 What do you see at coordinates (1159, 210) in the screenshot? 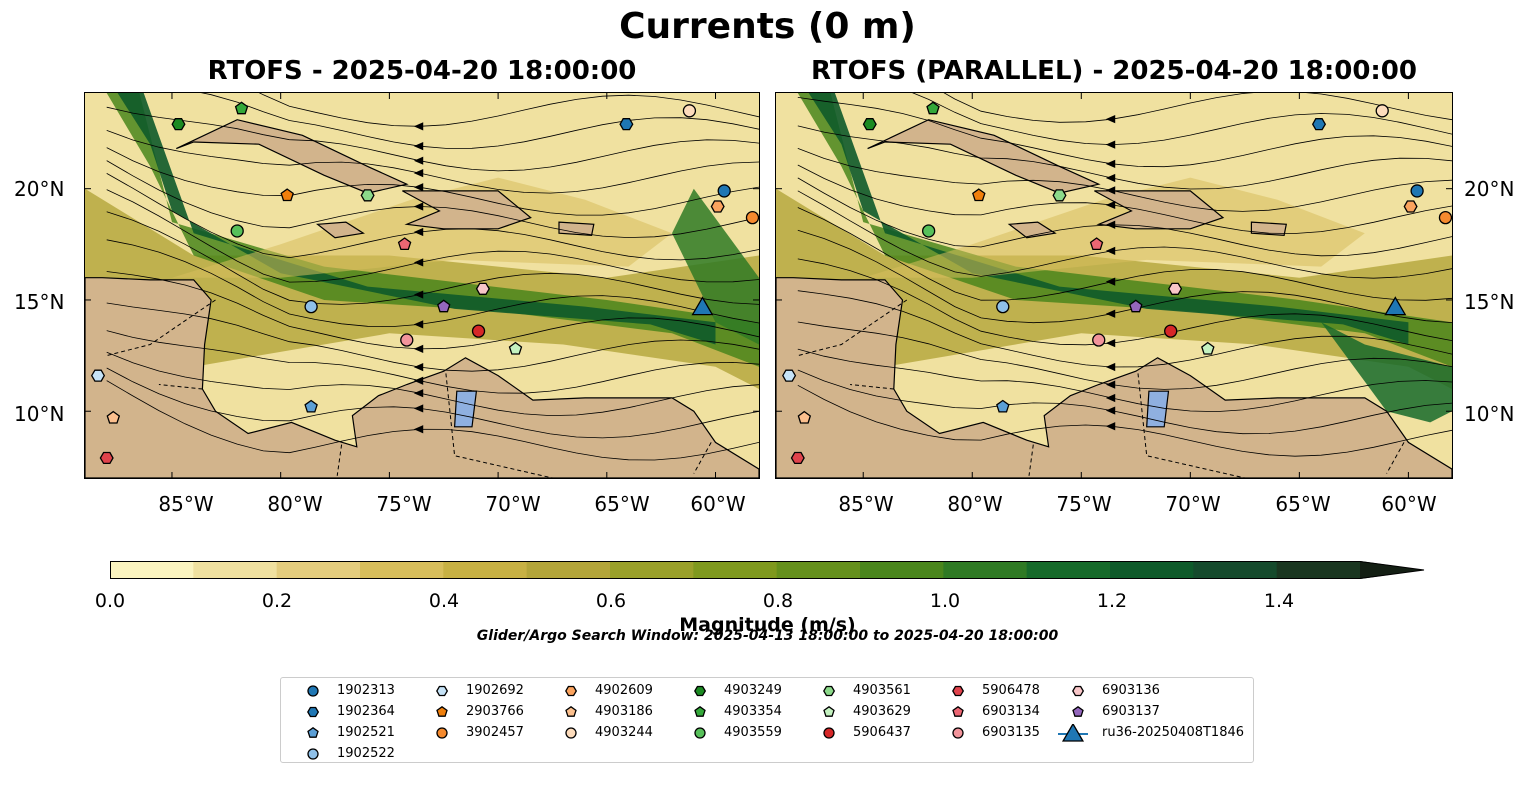
I see `hispaniola-land` at bounding box center [1159, 210].